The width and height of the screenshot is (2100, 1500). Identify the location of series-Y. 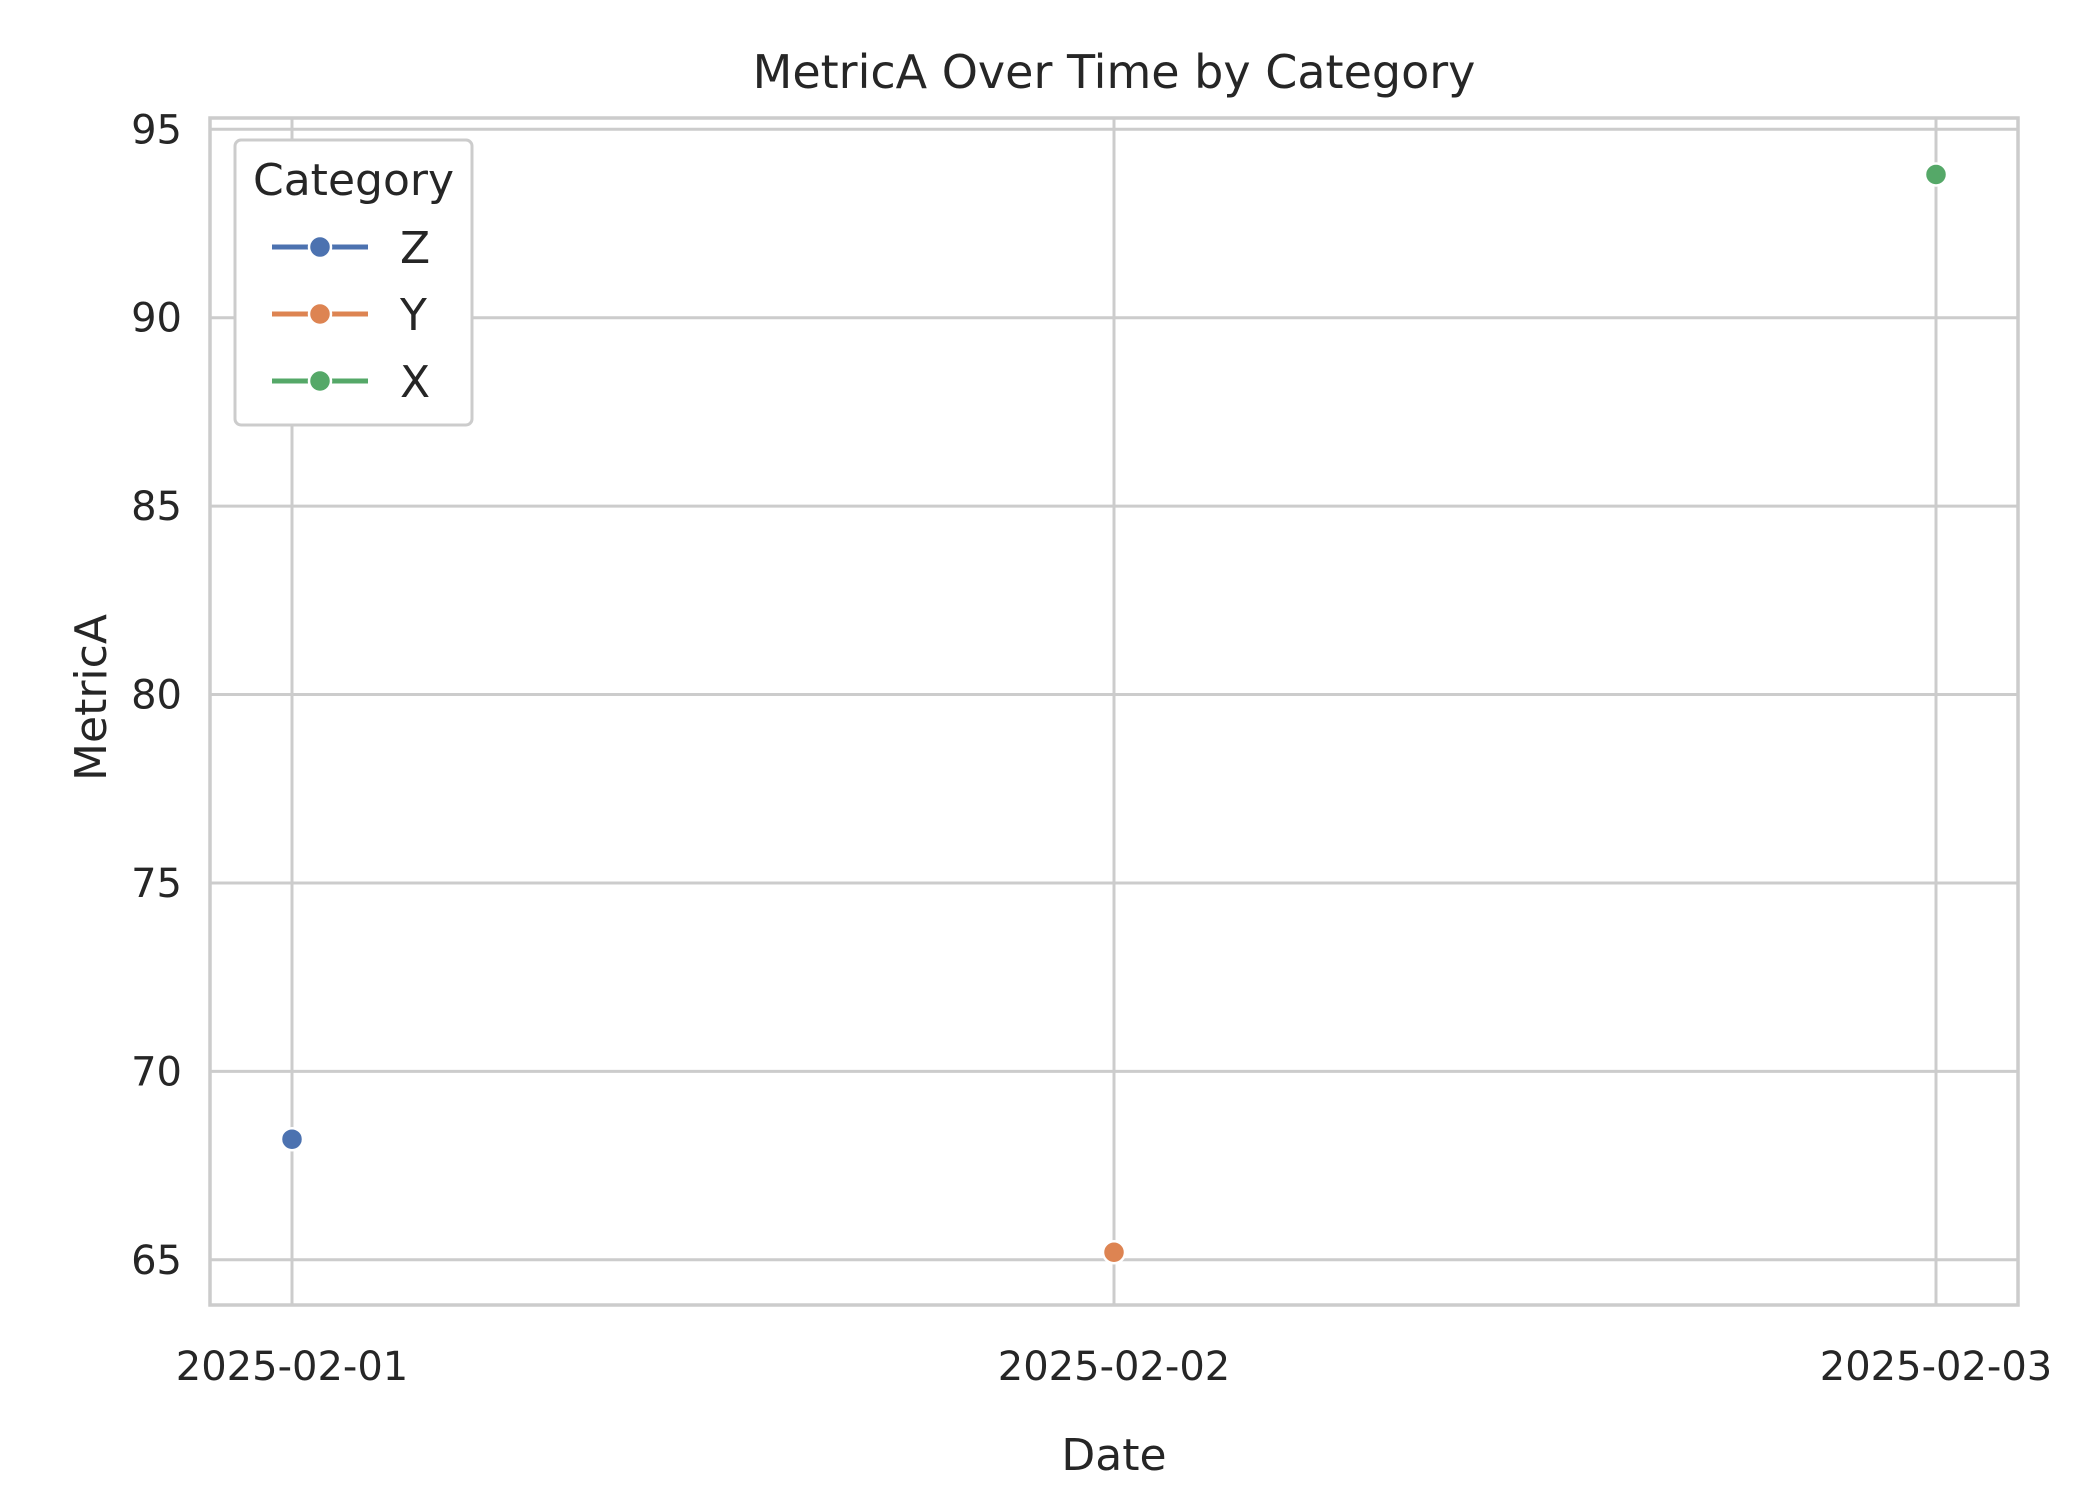
(1114, 1252).